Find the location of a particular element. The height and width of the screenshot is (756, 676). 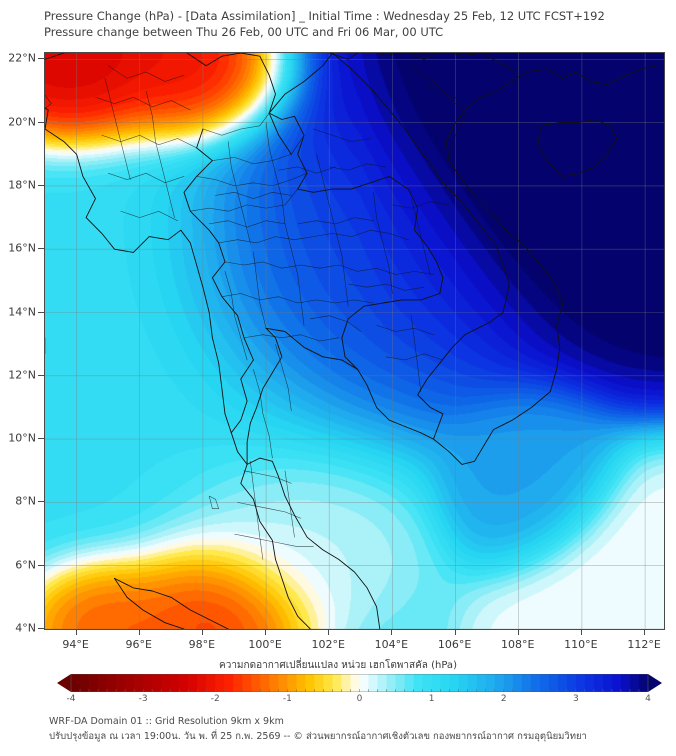

colorbar-tick-label: 1 is located at coordinates (431, 699).